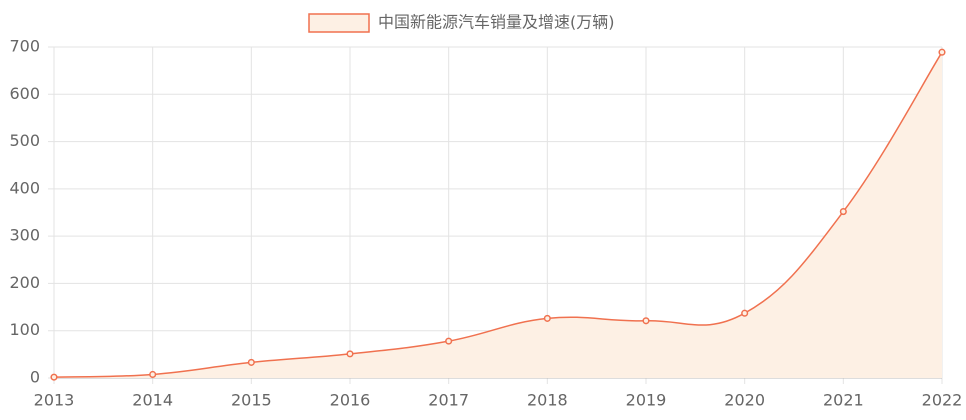  I want to click on x-tick-label: 2017, so click(448, 400).